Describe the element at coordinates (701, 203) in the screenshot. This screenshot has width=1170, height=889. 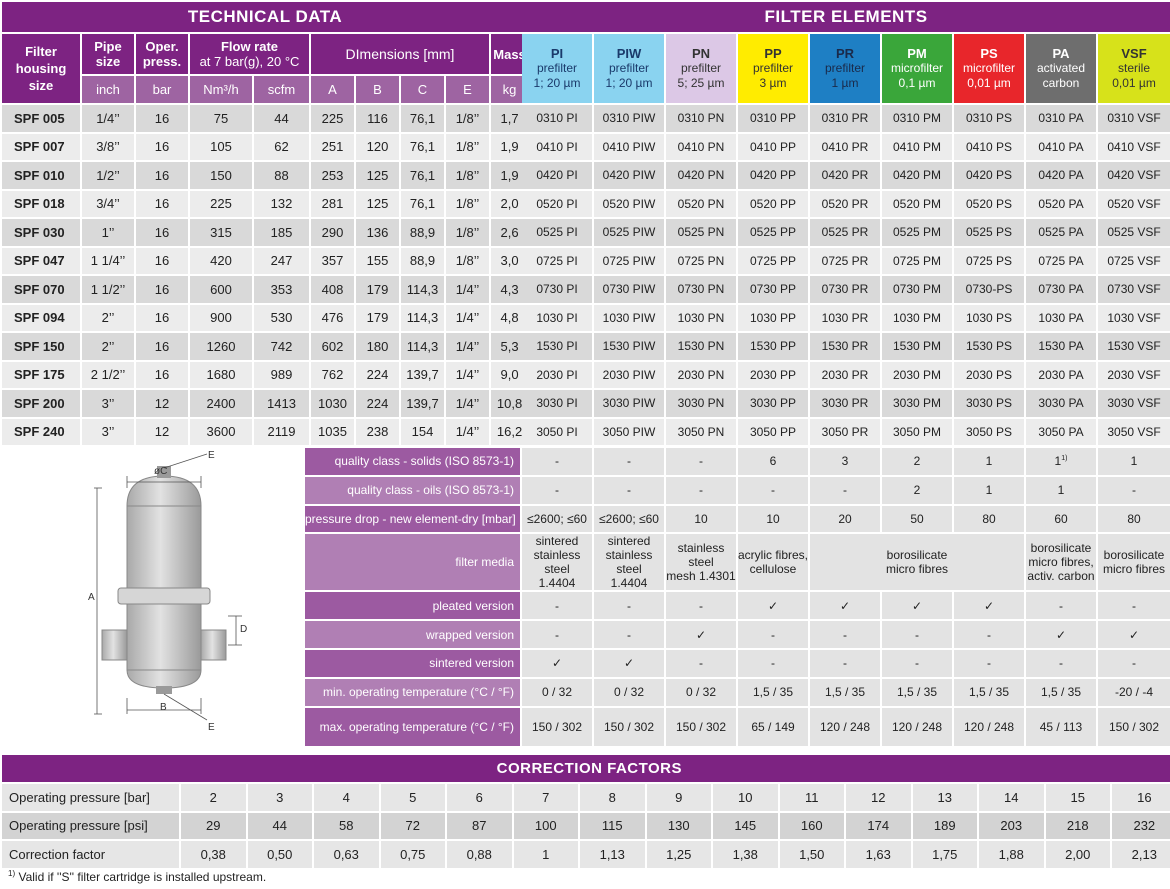
I see `element-part-number: 0520 PN` at that location.